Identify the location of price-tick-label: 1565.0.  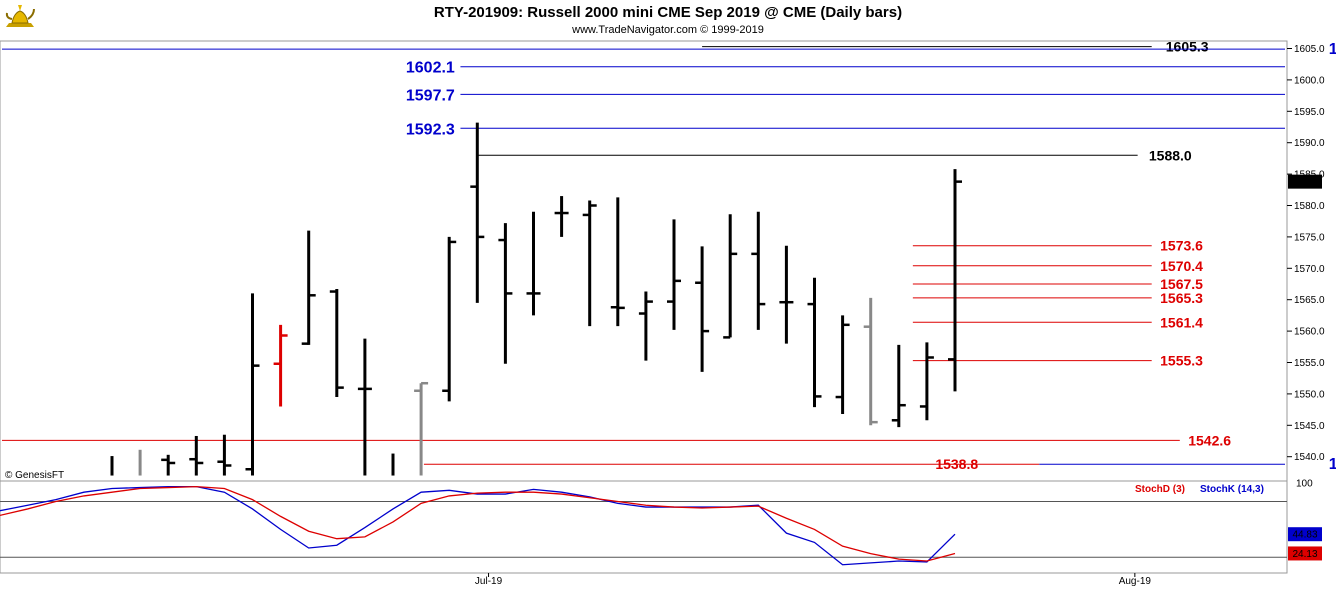
(1309, 300).